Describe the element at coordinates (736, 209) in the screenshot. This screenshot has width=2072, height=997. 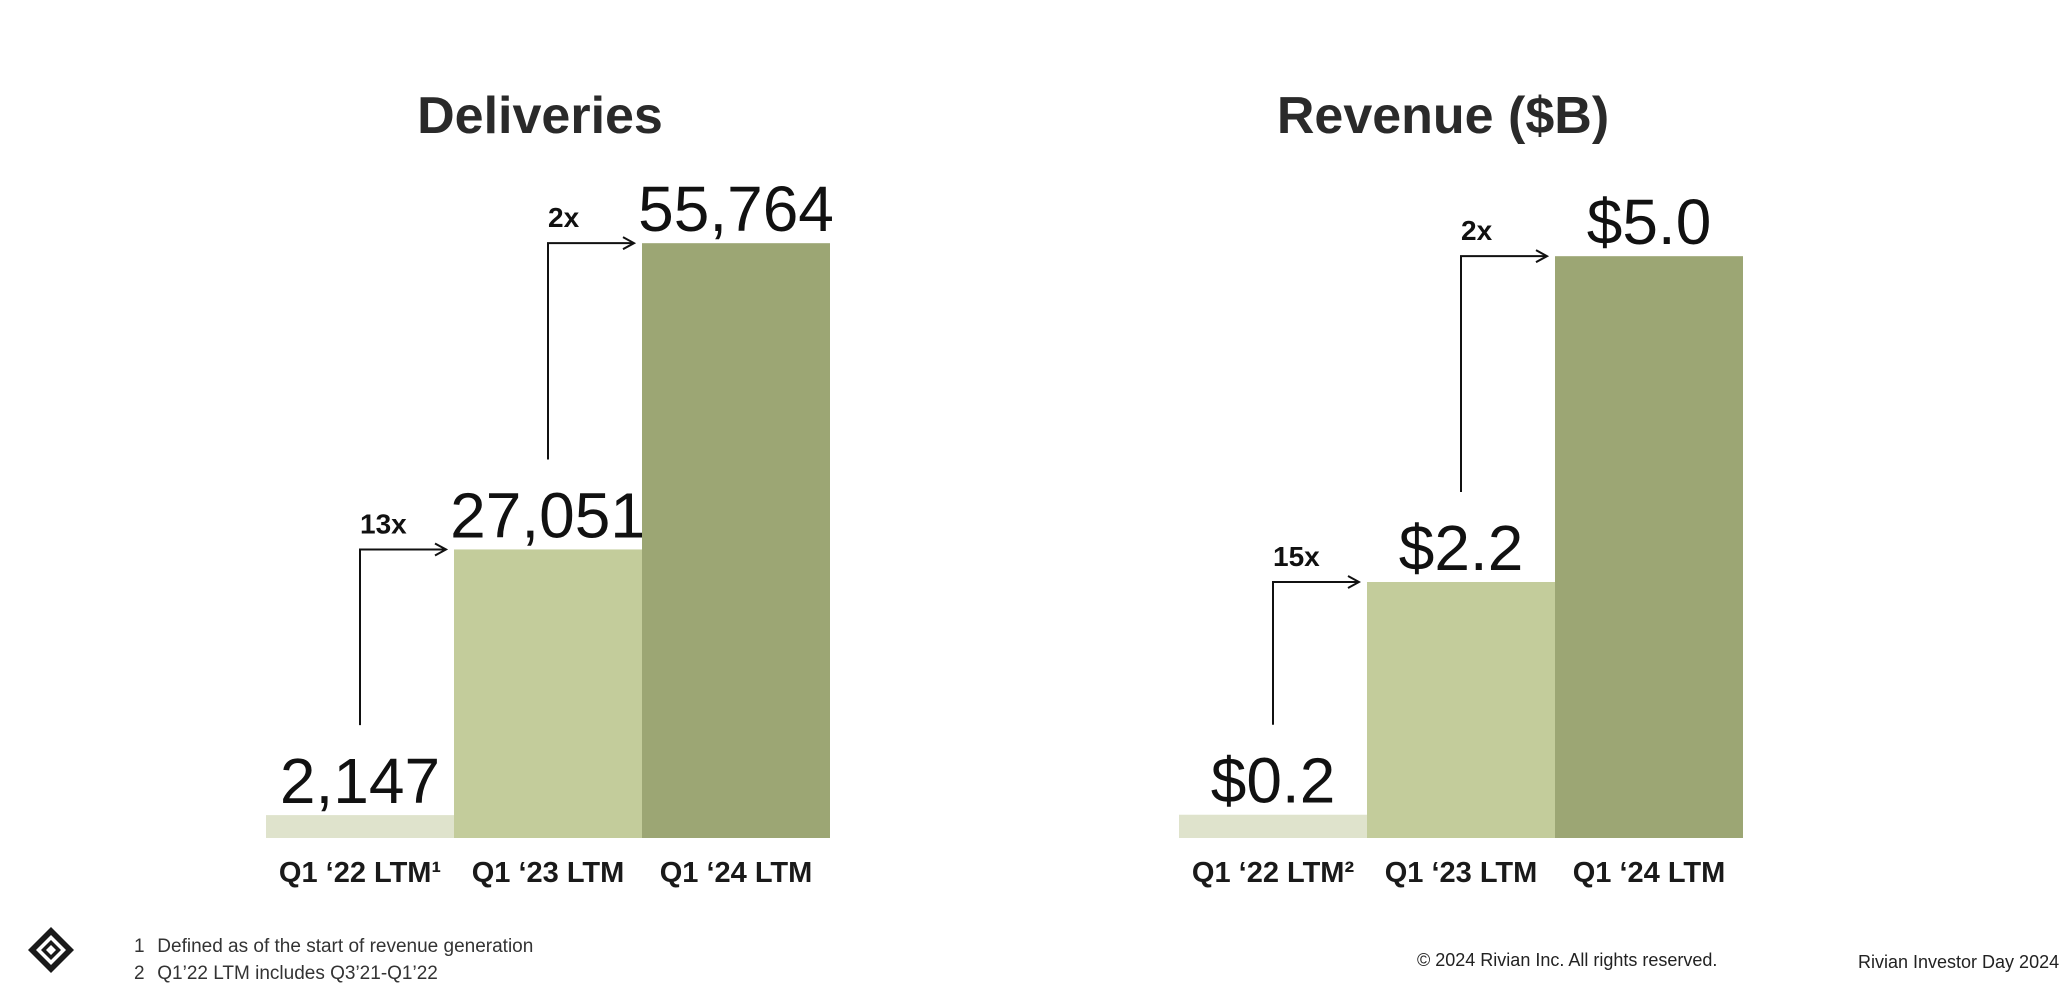
I see `deliveries-value-label: 55,764` at that location.